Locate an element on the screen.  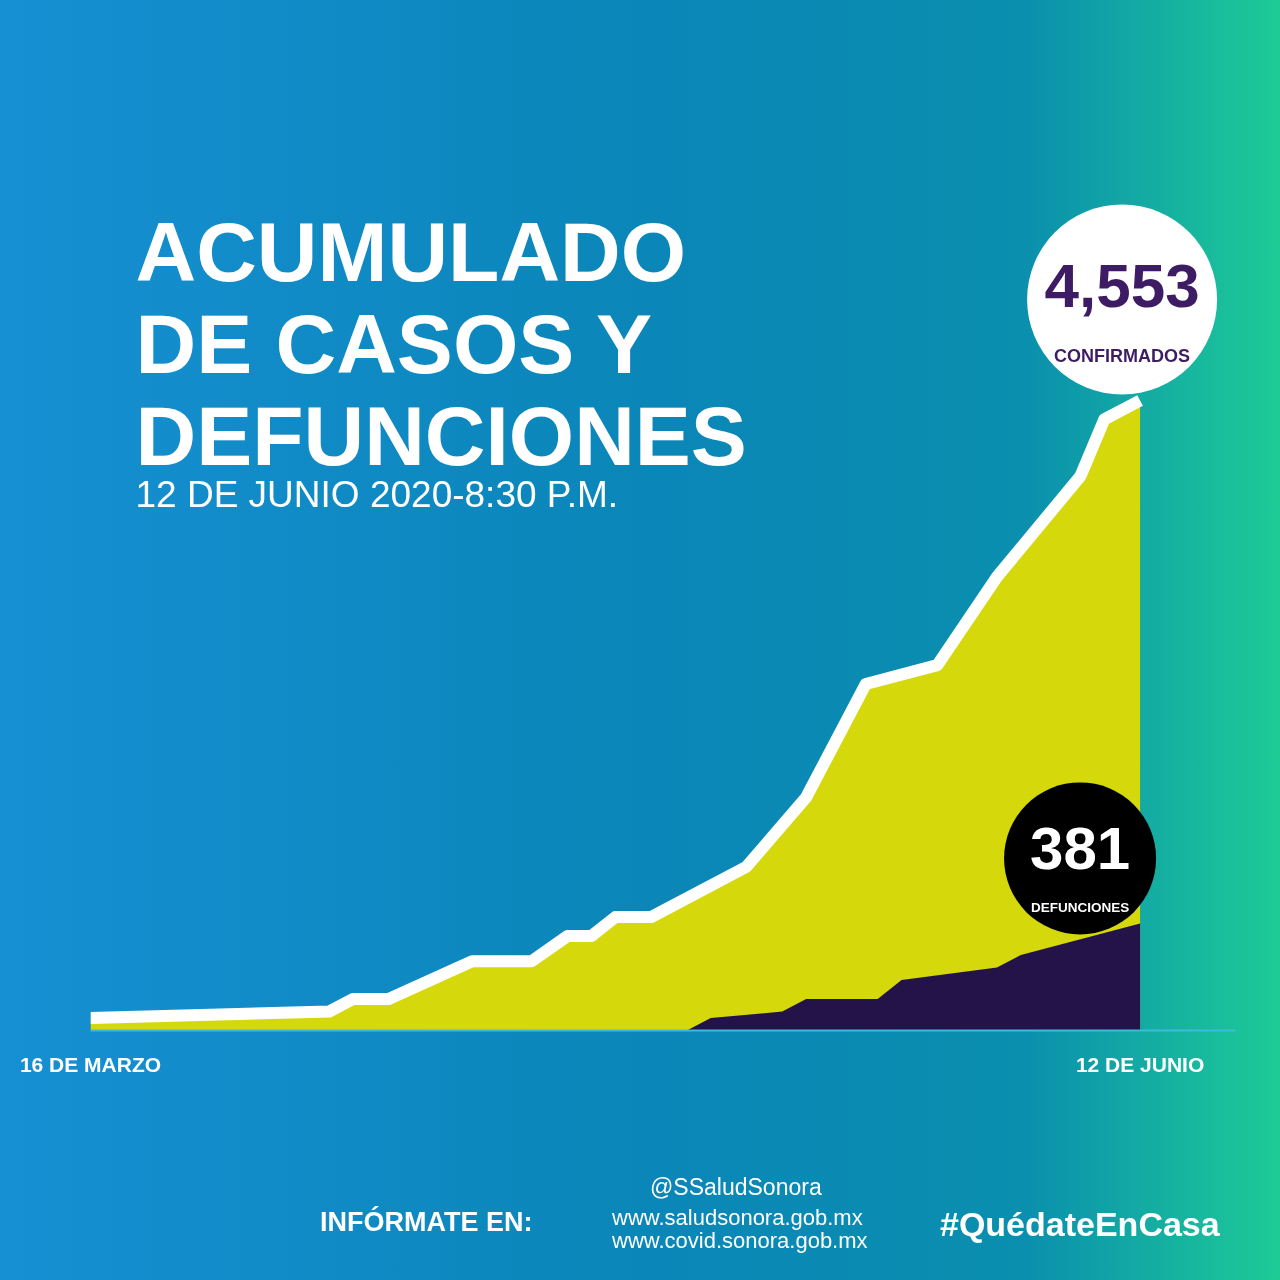
x-tick-label: 12 DE JUNIO is located at coordinates (1140, 1064).